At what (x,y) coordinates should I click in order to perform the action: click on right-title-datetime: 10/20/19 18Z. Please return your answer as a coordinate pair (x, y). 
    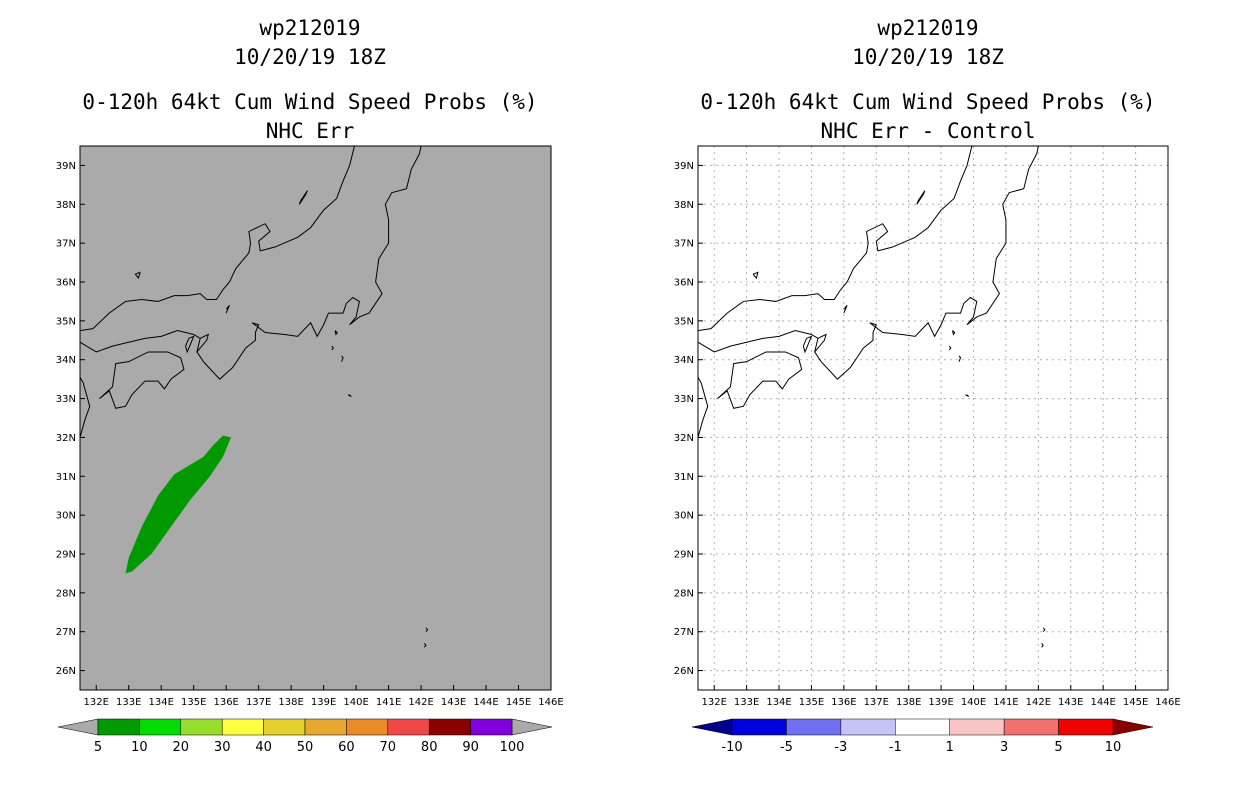
    Looking at the image, I should click on (928, 57).